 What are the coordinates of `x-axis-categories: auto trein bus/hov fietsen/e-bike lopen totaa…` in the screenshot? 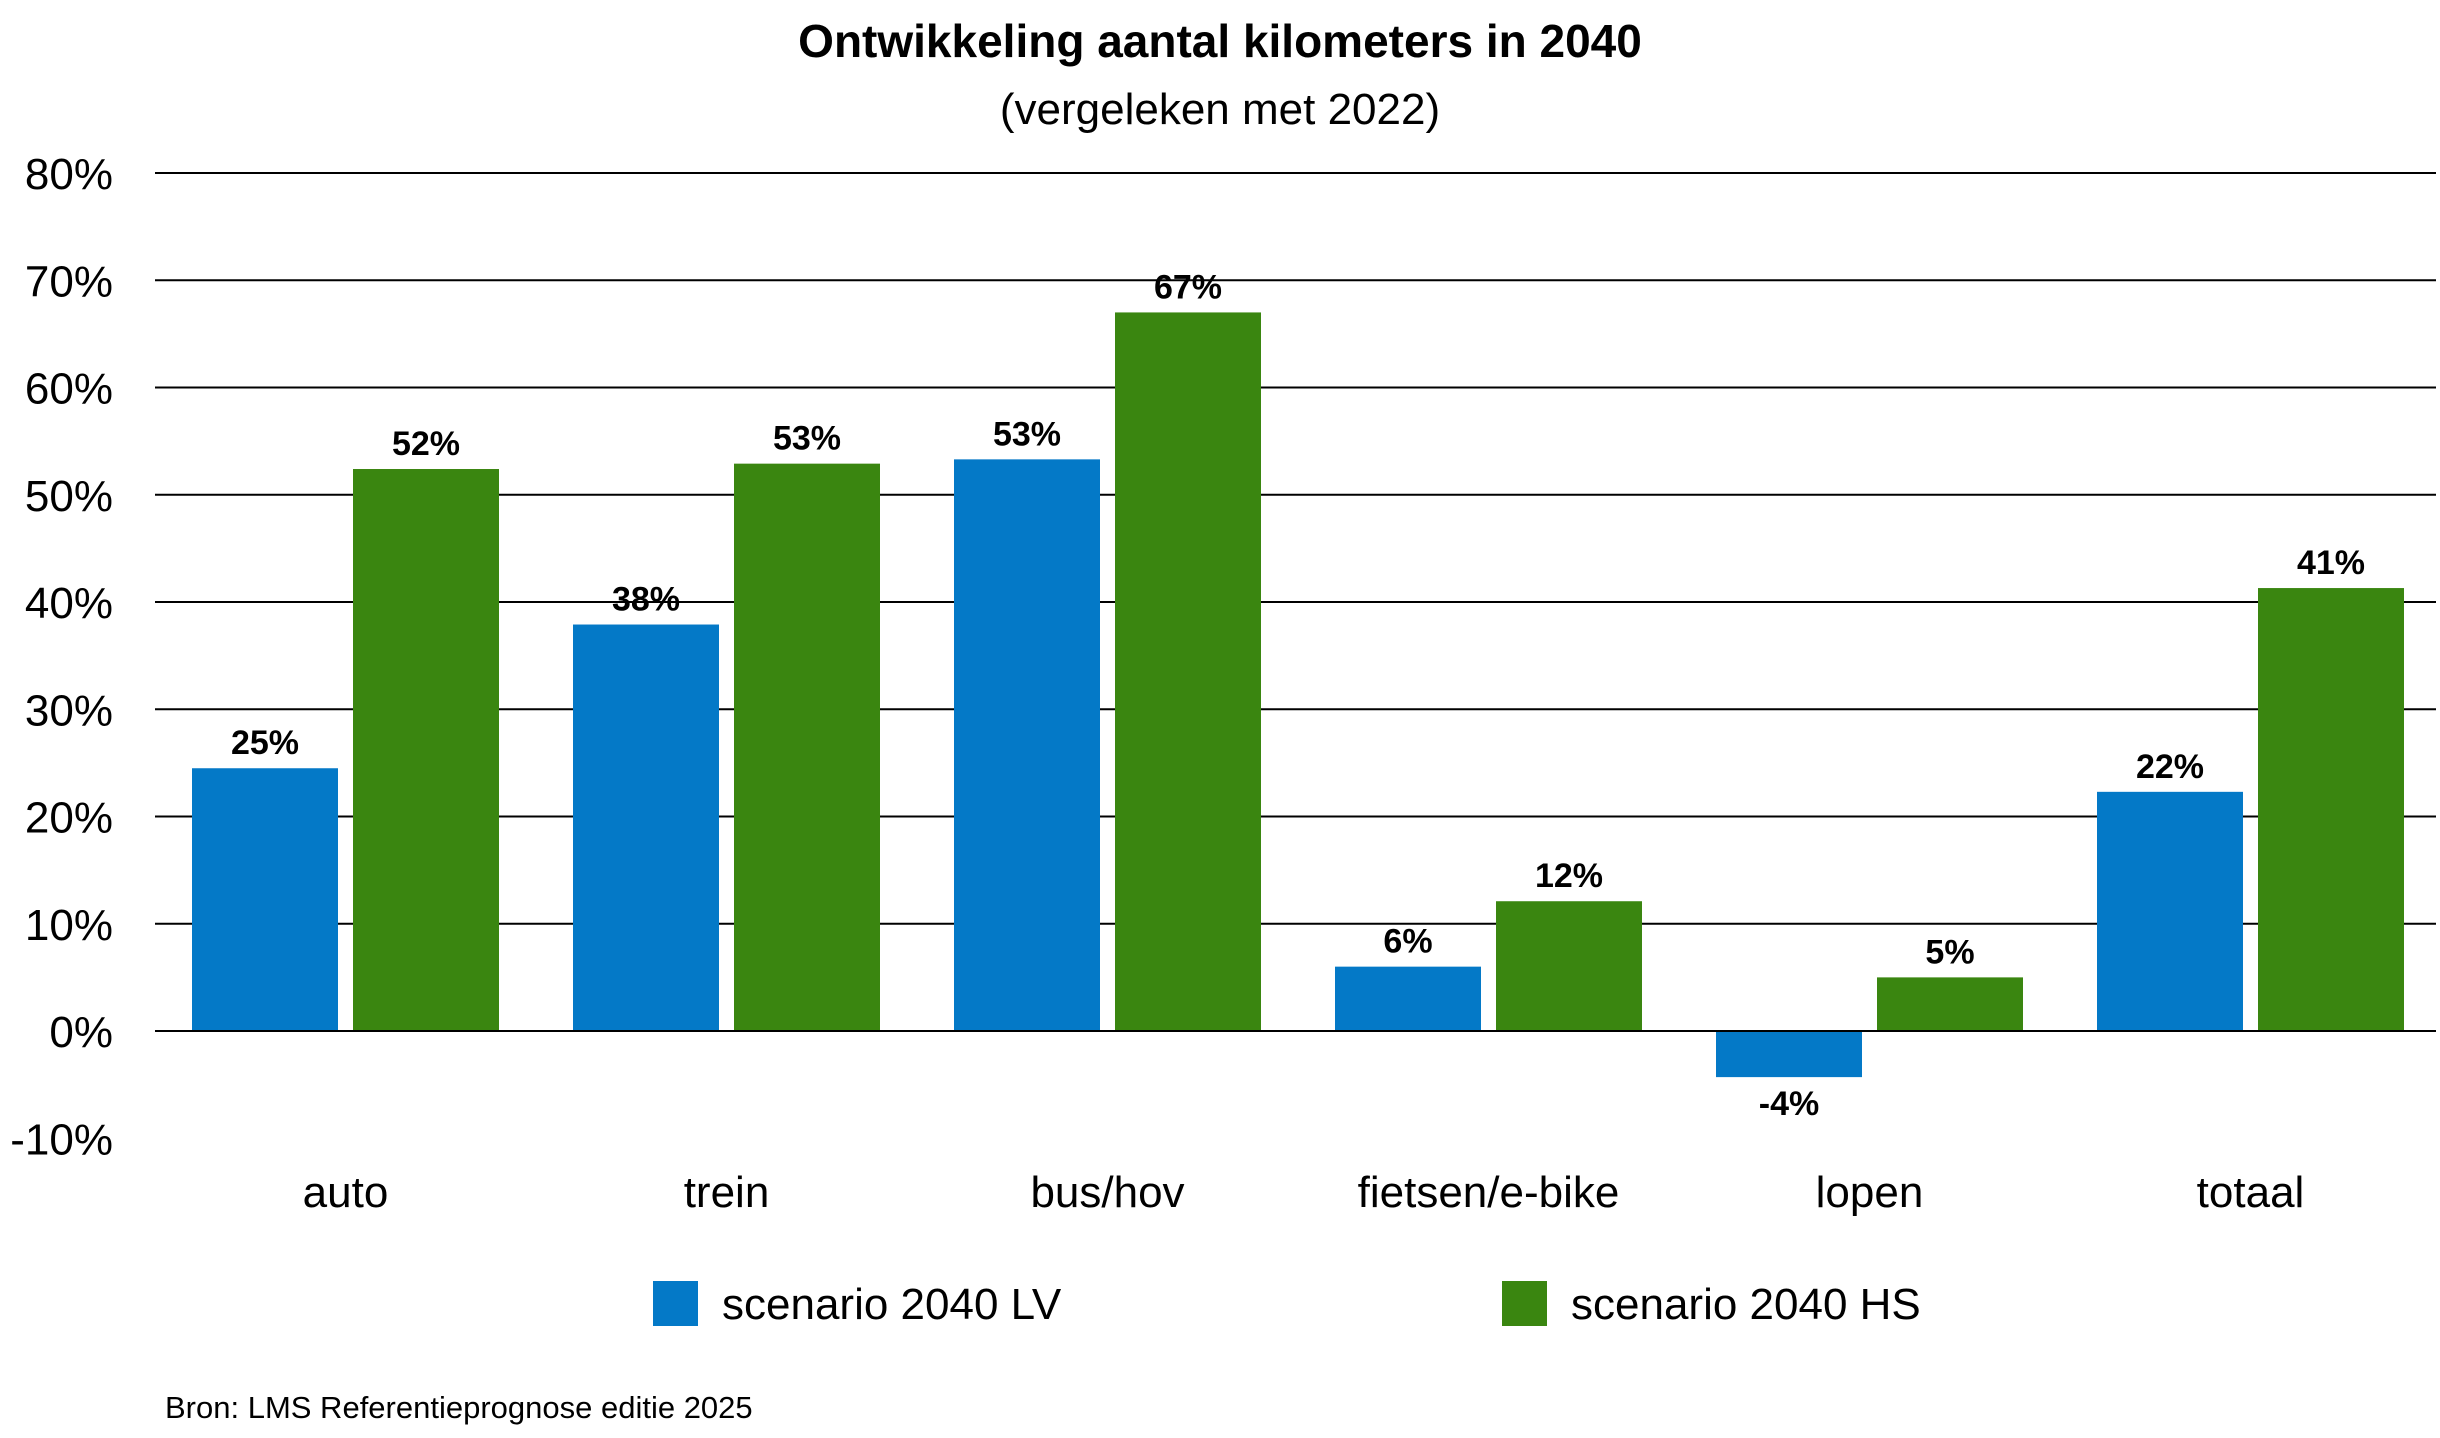 It's located at (1304, 1192).